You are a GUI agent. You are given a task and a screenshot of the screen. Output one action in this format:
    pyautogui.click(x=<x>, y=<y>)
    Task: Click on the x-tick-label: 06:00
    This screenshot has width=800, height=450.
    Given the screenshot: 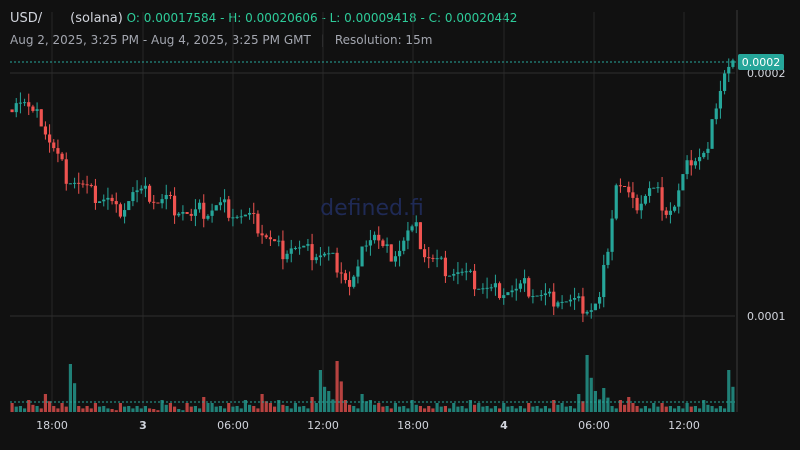 What is the action you would take?
    pyautogui.click(x=594, y=425)
    